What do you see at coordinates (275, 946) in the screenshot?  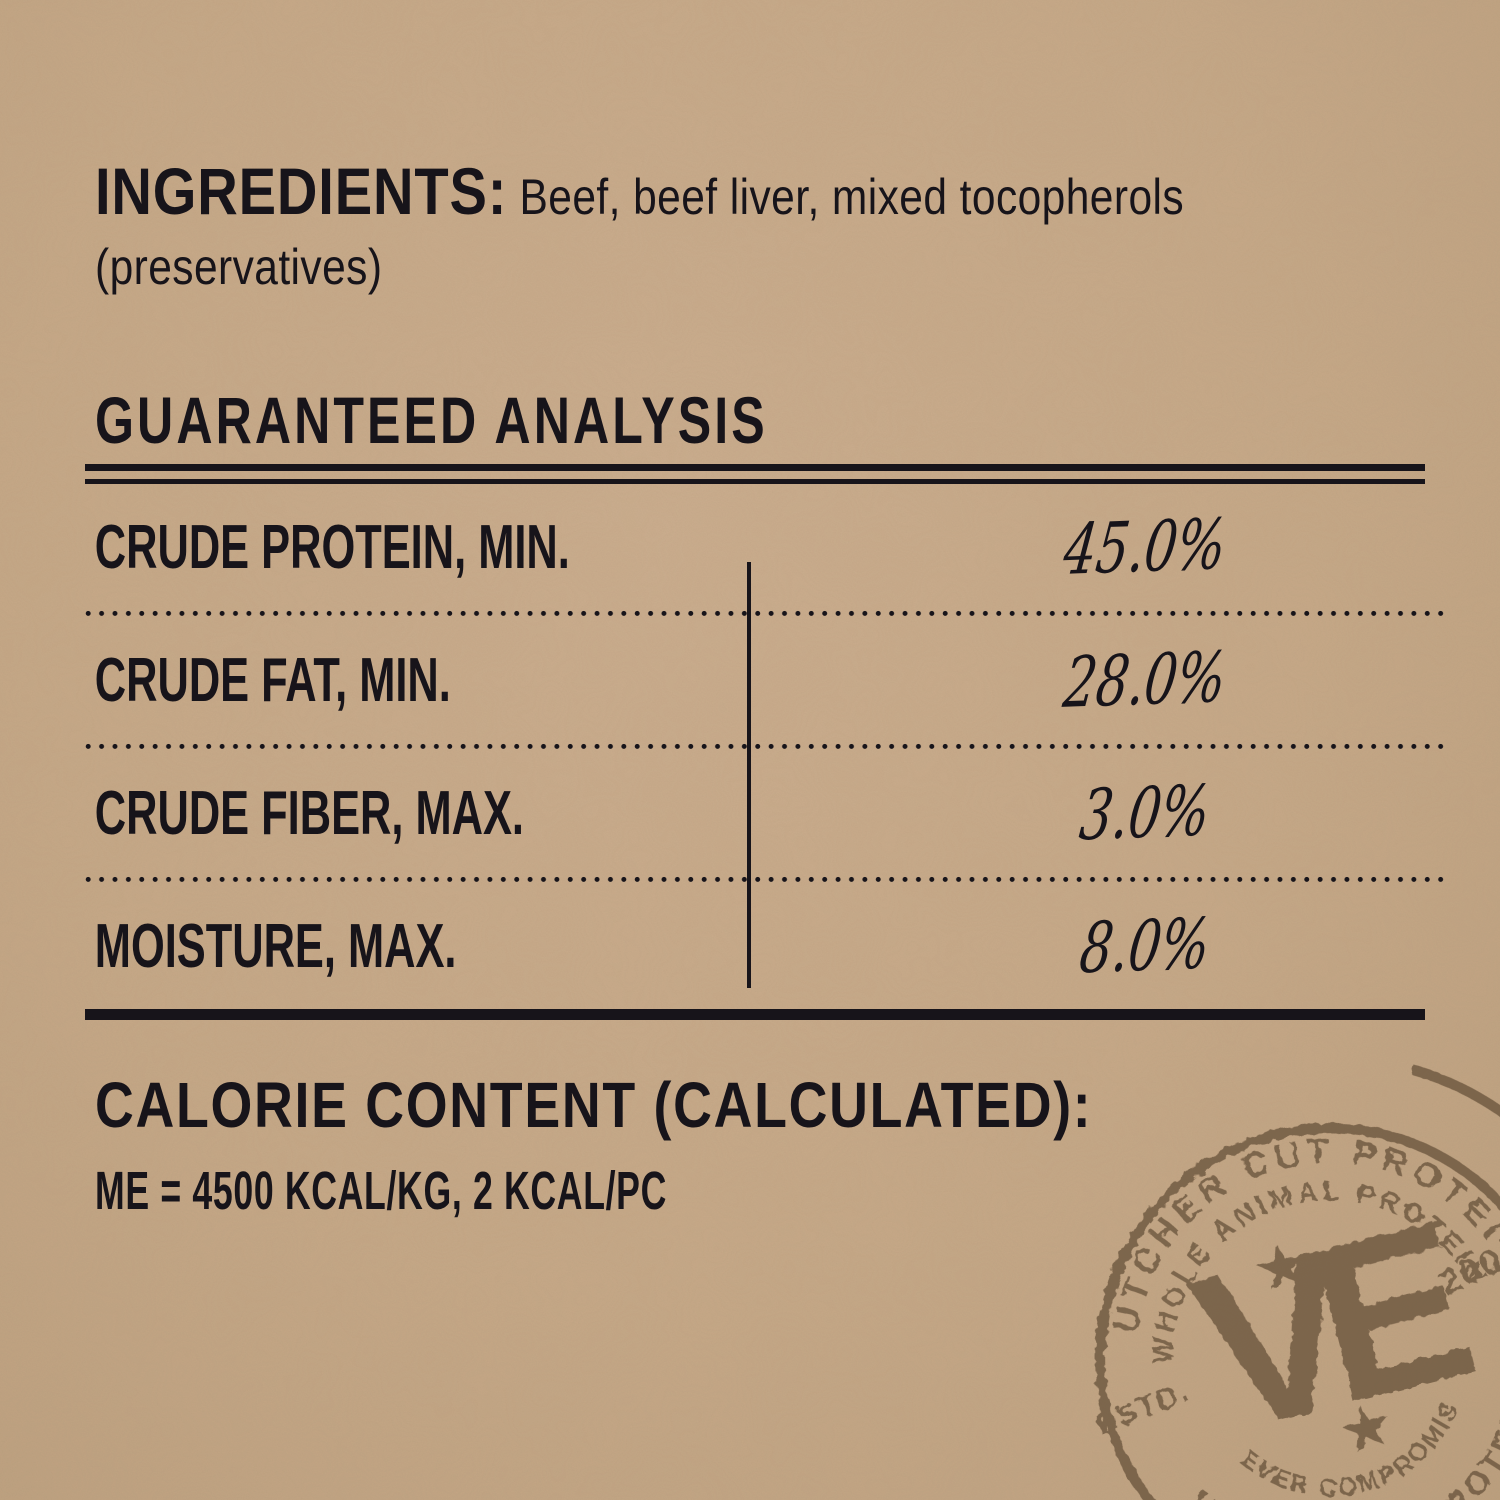 I see `row-label: MOISTURE, MAX.` at bounding box center [275, 946].